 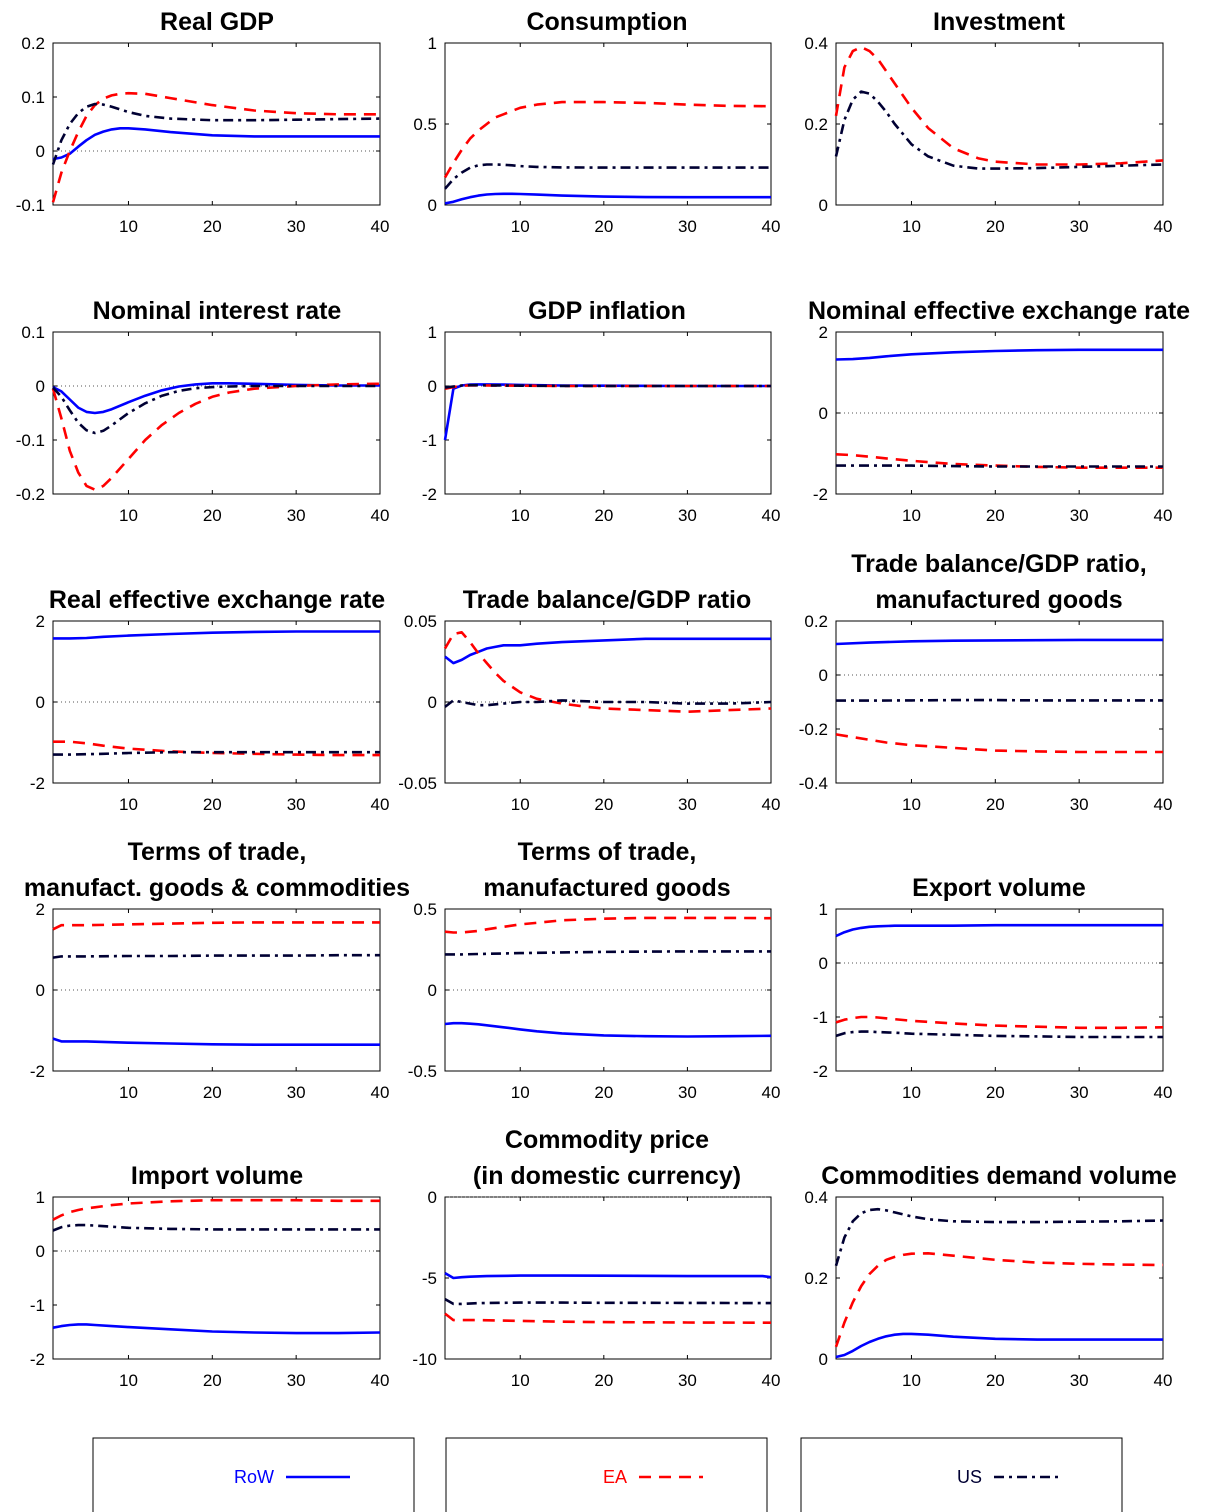 What do you see at coordinates (422, 1071) in the screenshot?
I see `y-tick-label: -0.5` at bounding box center [422, 1071].